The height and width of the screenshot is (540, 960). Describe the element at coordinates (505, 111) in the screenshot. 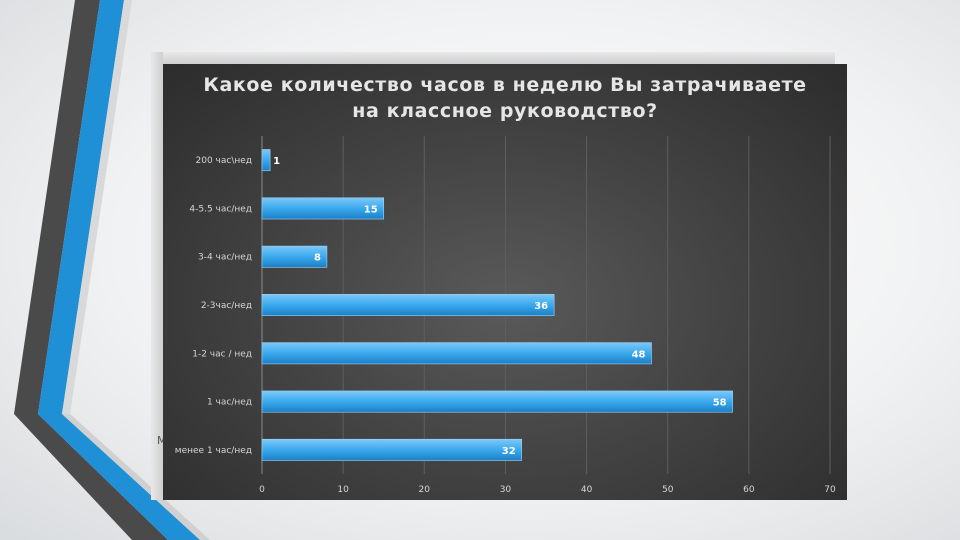

I see `chart-title-line2: на классное руководство?` at that location.